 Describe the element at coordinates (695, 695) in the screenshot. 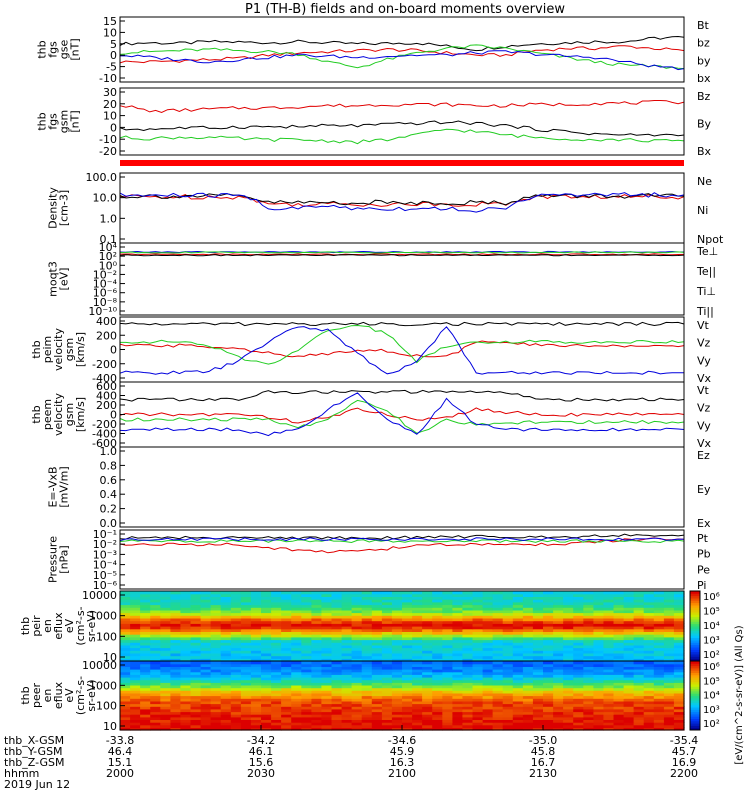

I see `colorbar-frame` at that location.